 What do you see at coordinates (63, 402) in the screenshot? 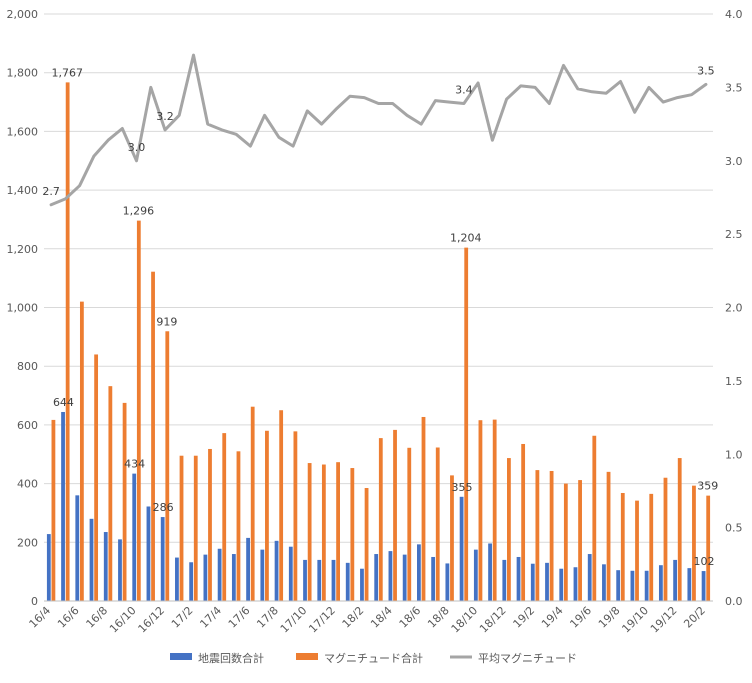
I see `data-label: 644` at bounding box center [63, 402].